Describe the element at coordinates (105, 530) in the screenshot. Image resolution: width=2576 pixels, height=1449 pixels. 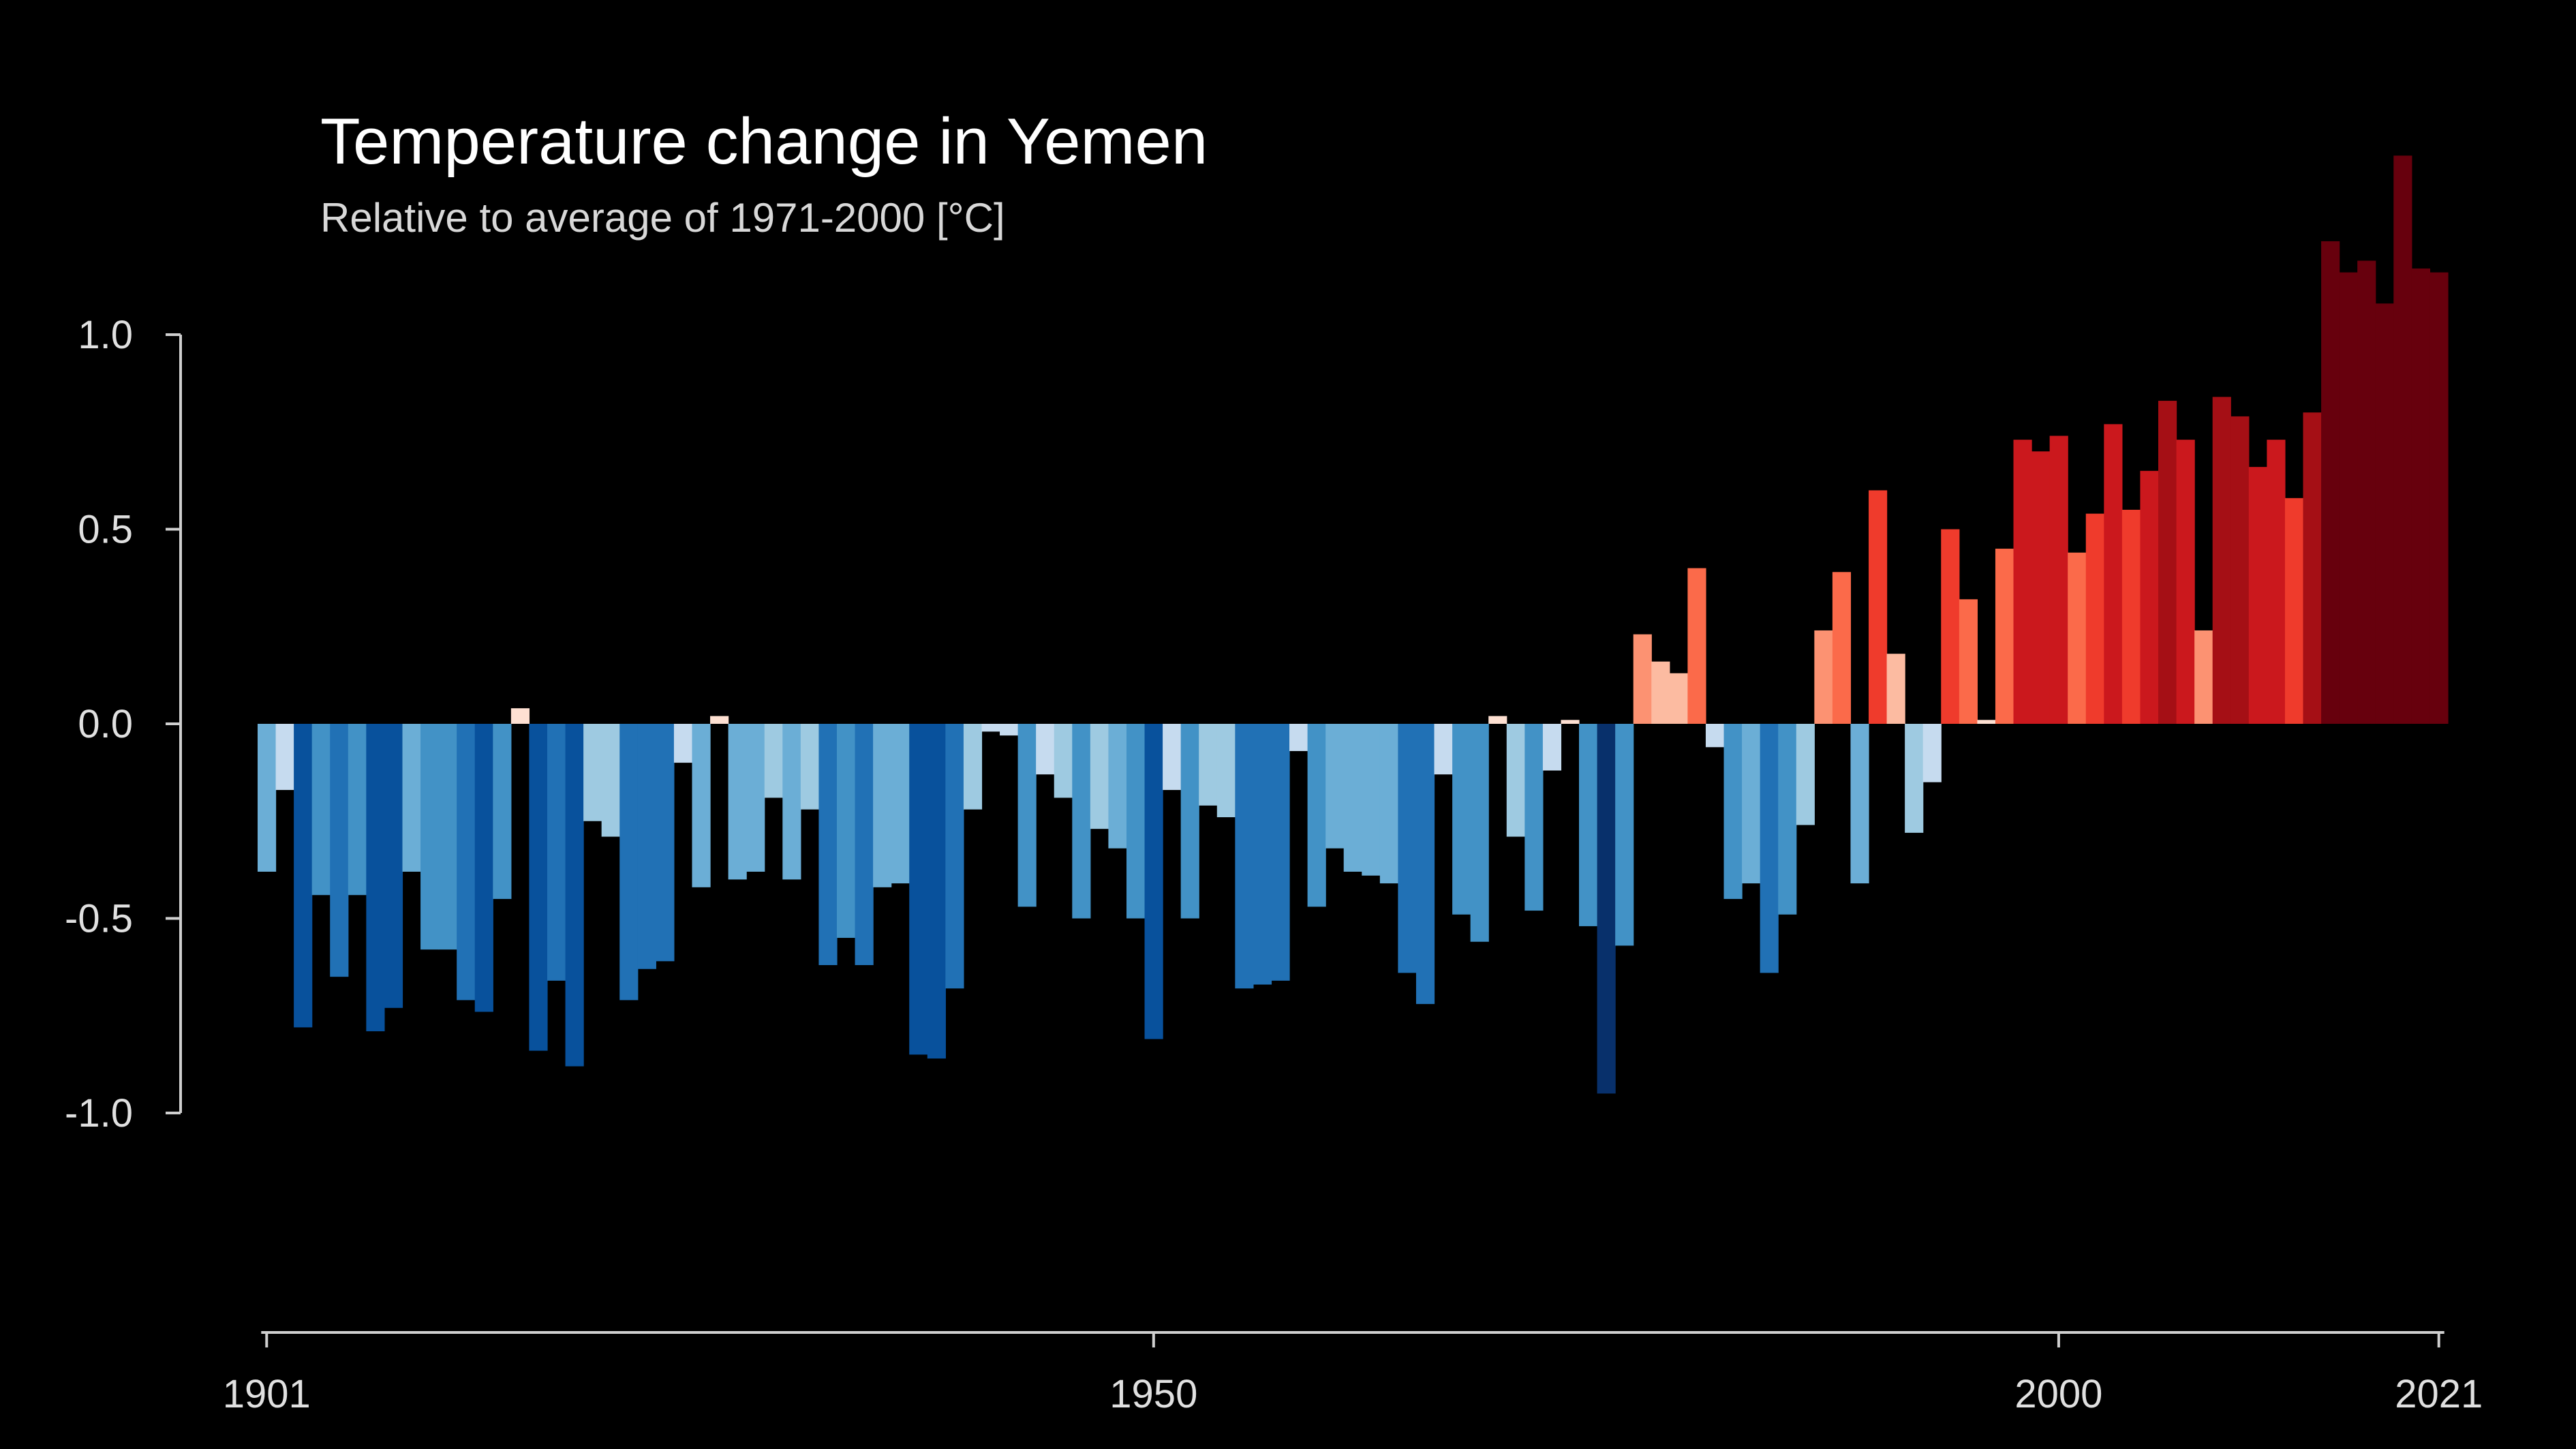
I see `y-tick-label: 0.5` at that location.